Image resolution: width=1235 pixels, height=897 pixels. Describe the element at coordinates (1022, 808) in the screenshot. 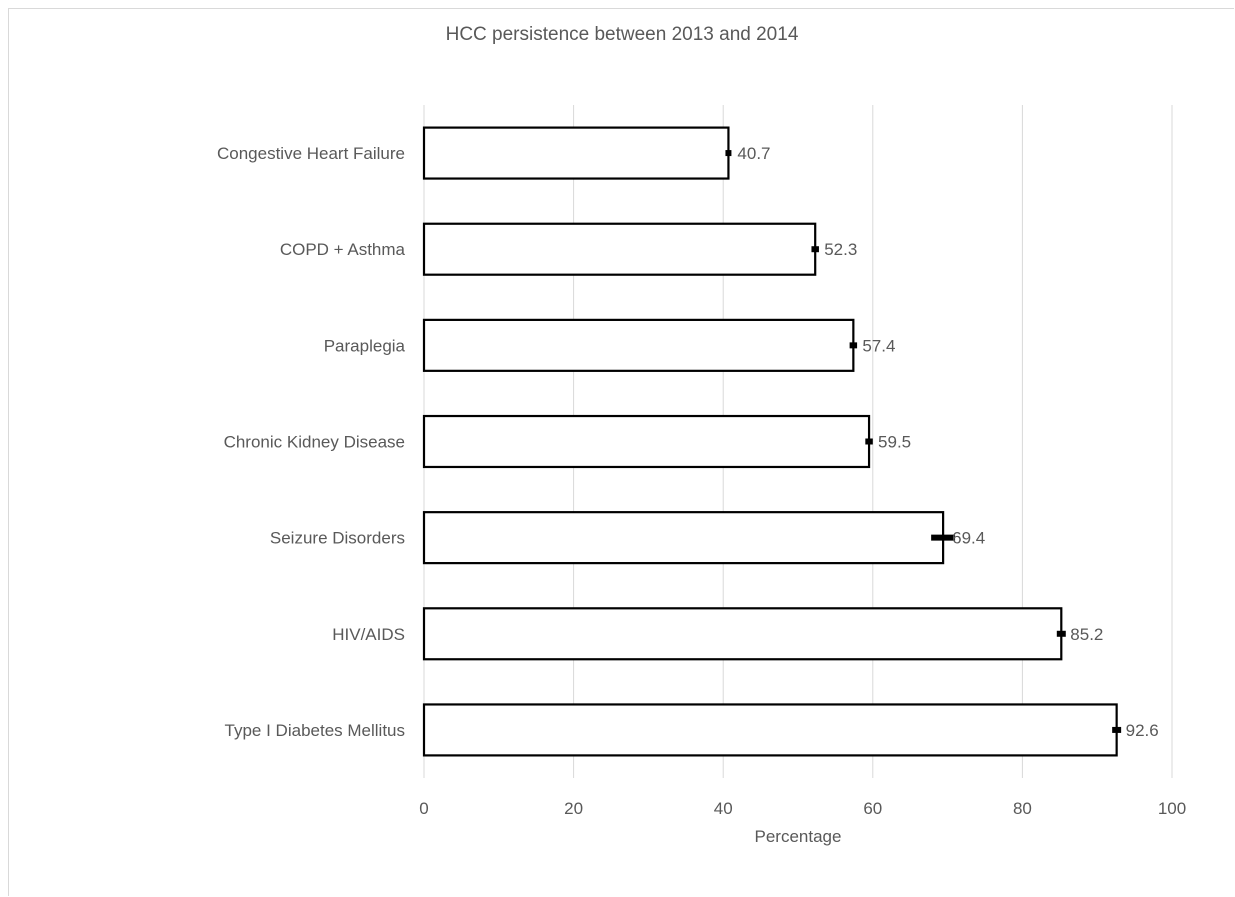

I see `x-tick-label-4: 80` at that location.